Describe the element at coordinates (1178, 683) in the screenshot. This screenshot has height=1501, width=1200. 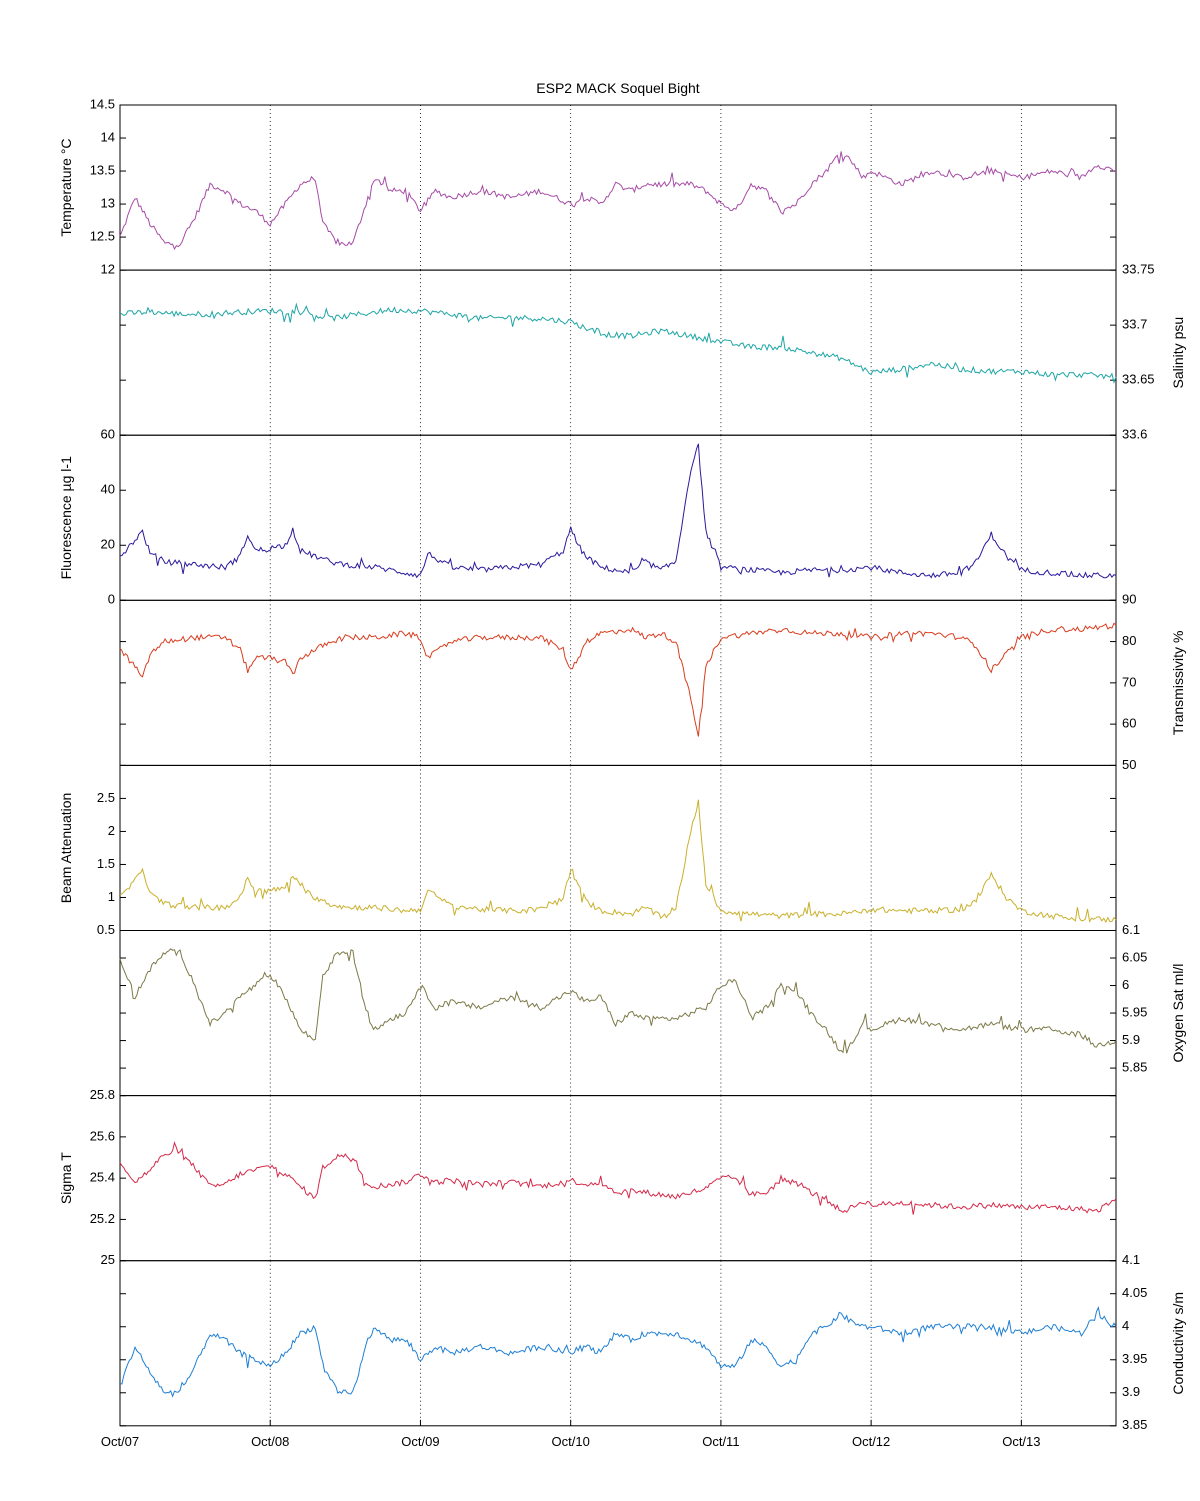
I see `y-axis-label: Transmissivity %` at that location.